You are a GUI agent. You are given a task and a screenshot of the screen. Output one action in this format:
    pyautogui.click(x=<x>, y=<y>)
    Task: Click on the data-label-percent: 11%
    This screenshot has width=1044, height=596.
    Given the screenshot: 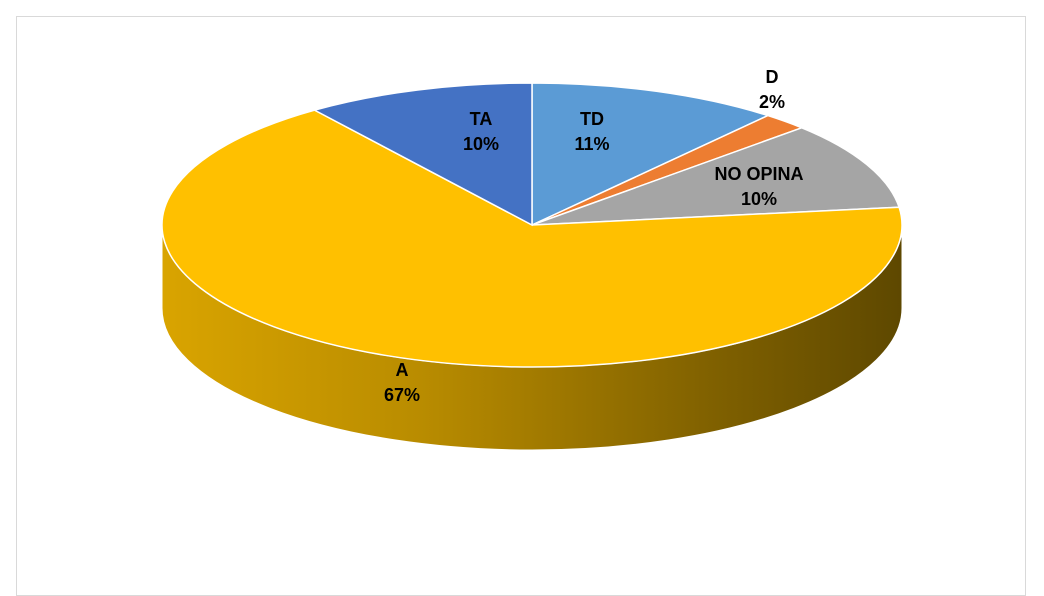 What is the action you would take?
    pyautogui.click(x=591, y=144)
    